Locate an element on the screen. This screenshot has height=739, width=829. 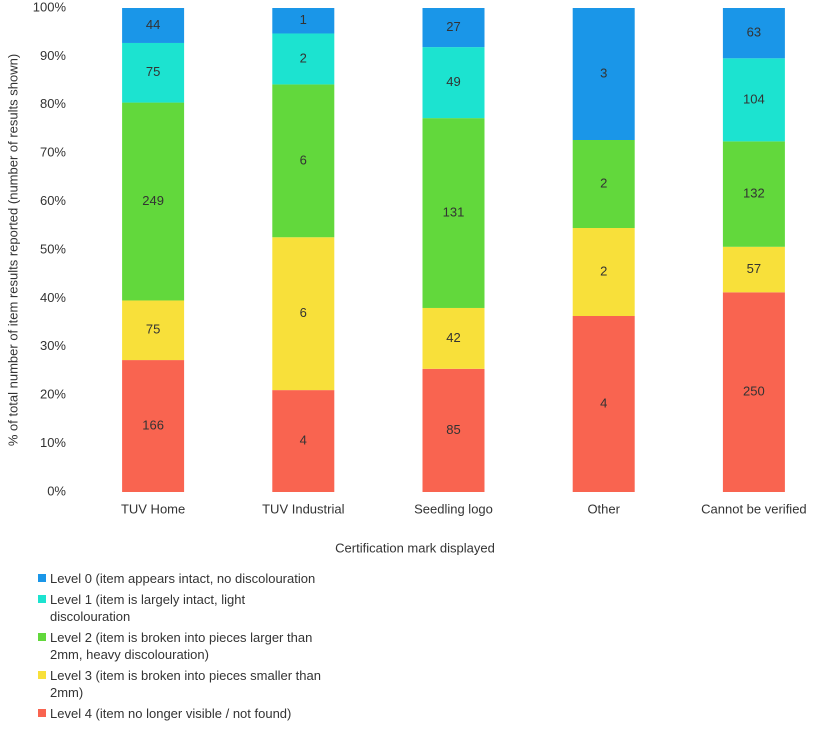
data-label: 85 is located at coordinates (453, 429).